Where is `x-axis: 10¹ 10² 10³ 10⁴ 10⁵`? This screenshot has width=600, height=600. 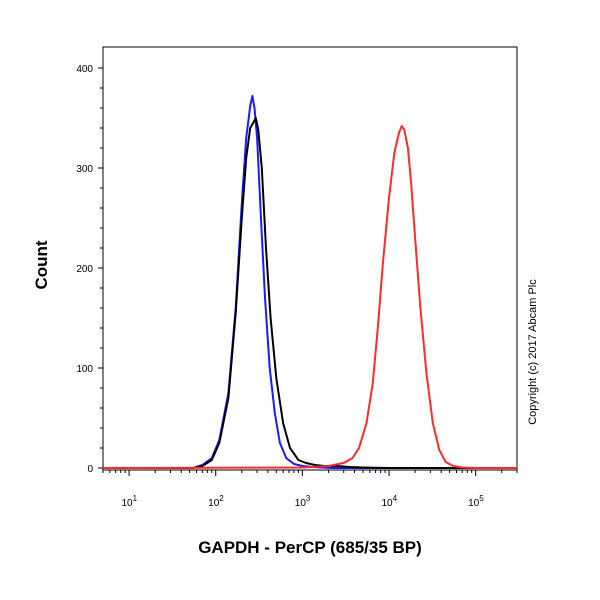 x-axis: 10¹ 10² 10³ 10⁴ 10⁵ is located at coordinates (310, 489).